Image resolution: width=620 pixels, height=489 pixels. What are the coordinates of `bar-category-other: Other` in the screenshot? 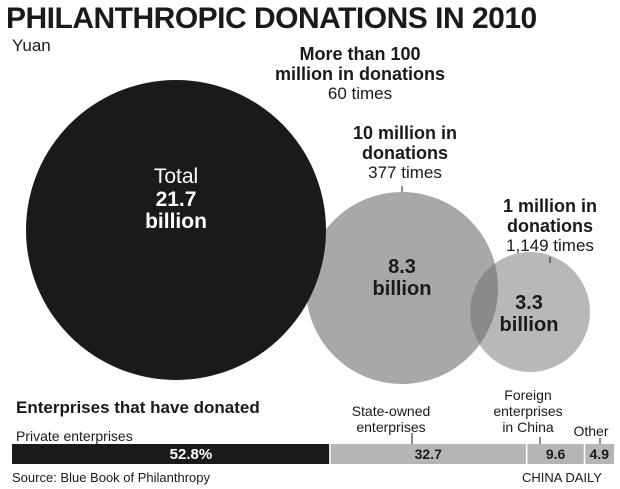 It's located at (591, 431).